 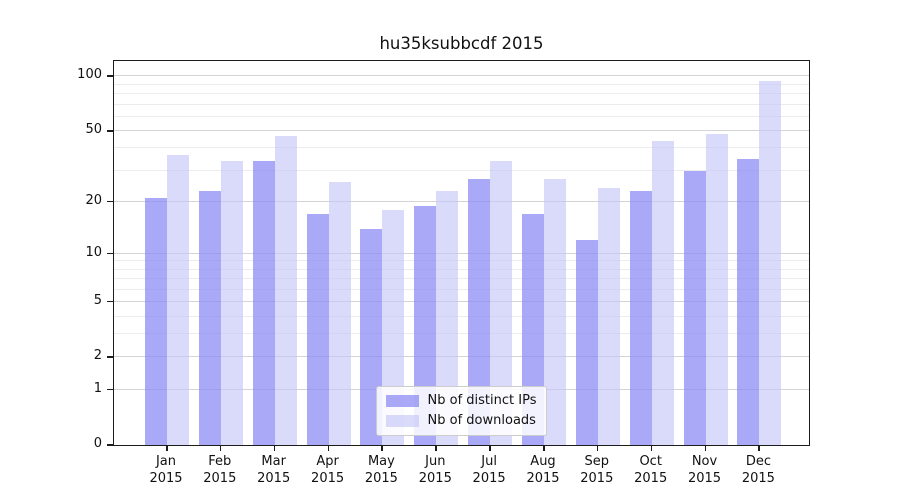 I want to click on y-tick-label: 100, so click(x=89, y=75).